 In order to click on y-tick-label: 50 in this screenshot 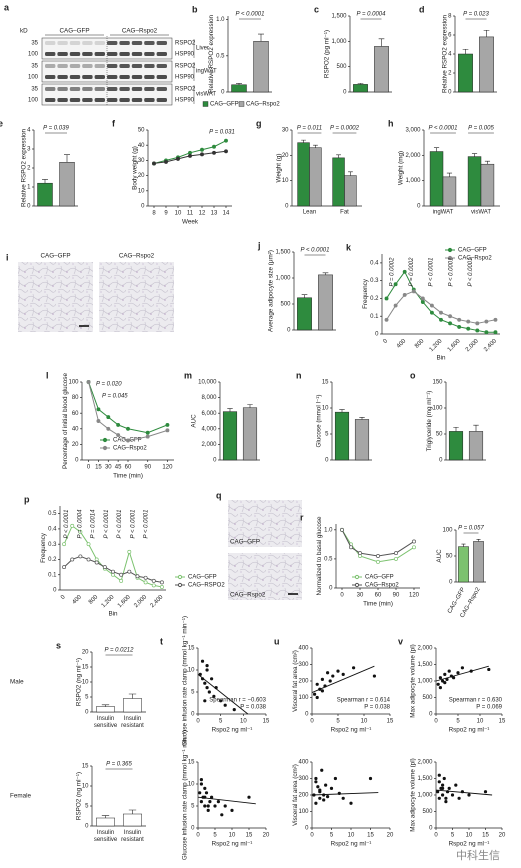, I will do `click(141, 131)`.